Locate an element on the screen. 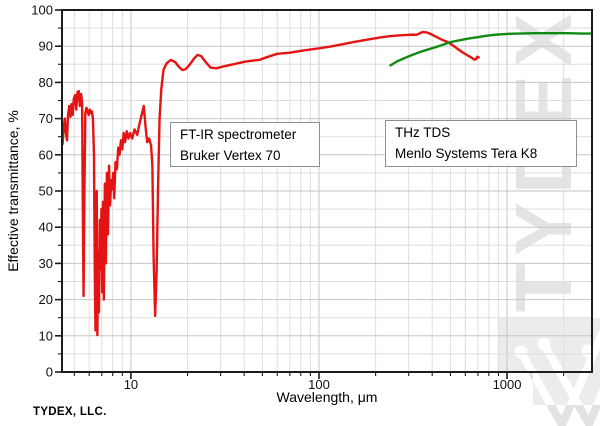  annotation-thz-box: THz TDS Menlo Systems Tera K8 is located at coordinates (481, 143).